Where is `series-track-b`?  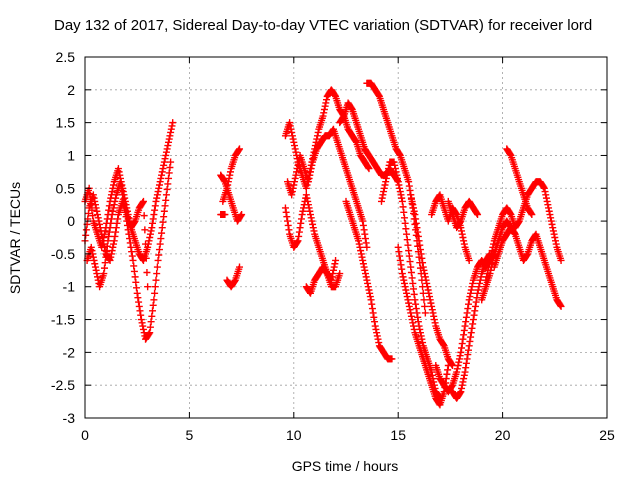
series-track-b is located at coordinates (129, 250).